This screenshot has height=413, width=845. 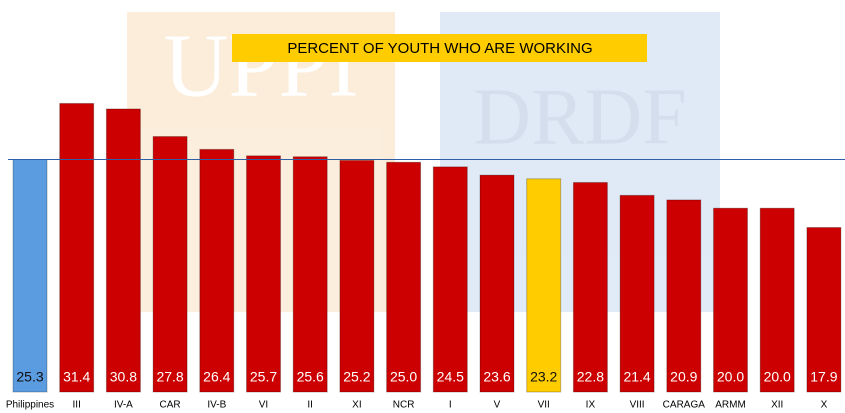 What do you see at coordinates (30, 405) in the screenshot?
I see `x-tick-label: Philippines` at bounding box center [30, 405].